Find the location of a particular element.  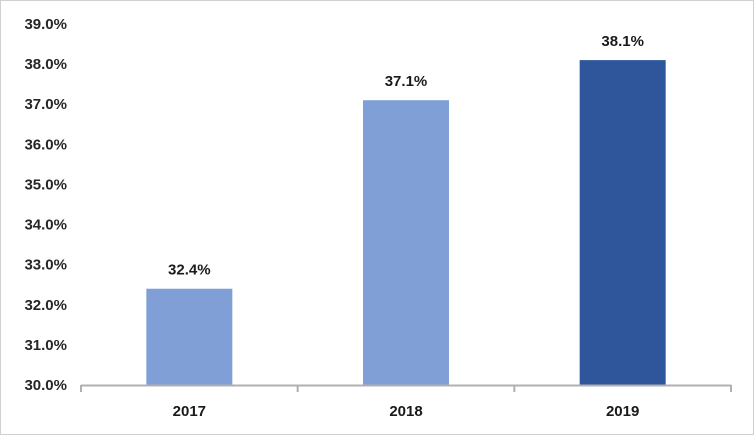

y-tick-label: 38.0% is located at coordinates (45, 64).